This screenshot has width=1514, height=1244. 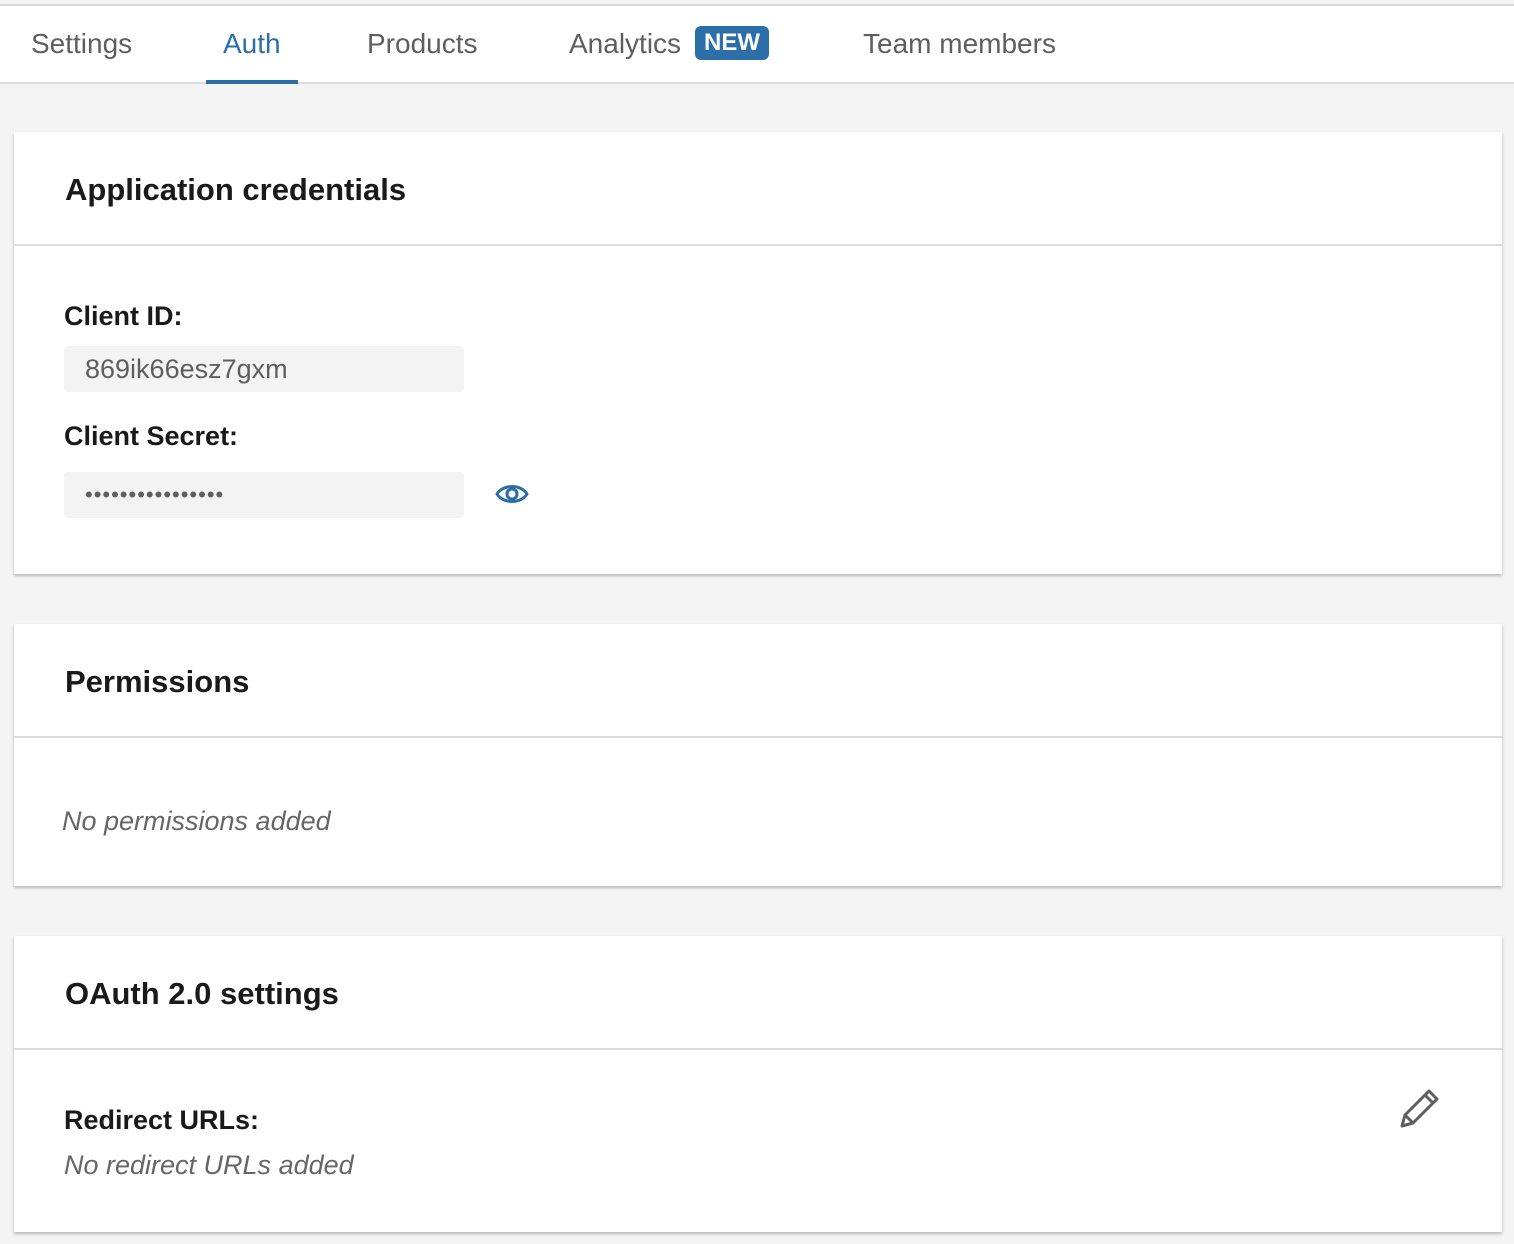 What do you see at coordinates (264, 495) in the screenshot?
I see `client-secret-field: ••••••••••••••••` at bounding box center [264, 495].